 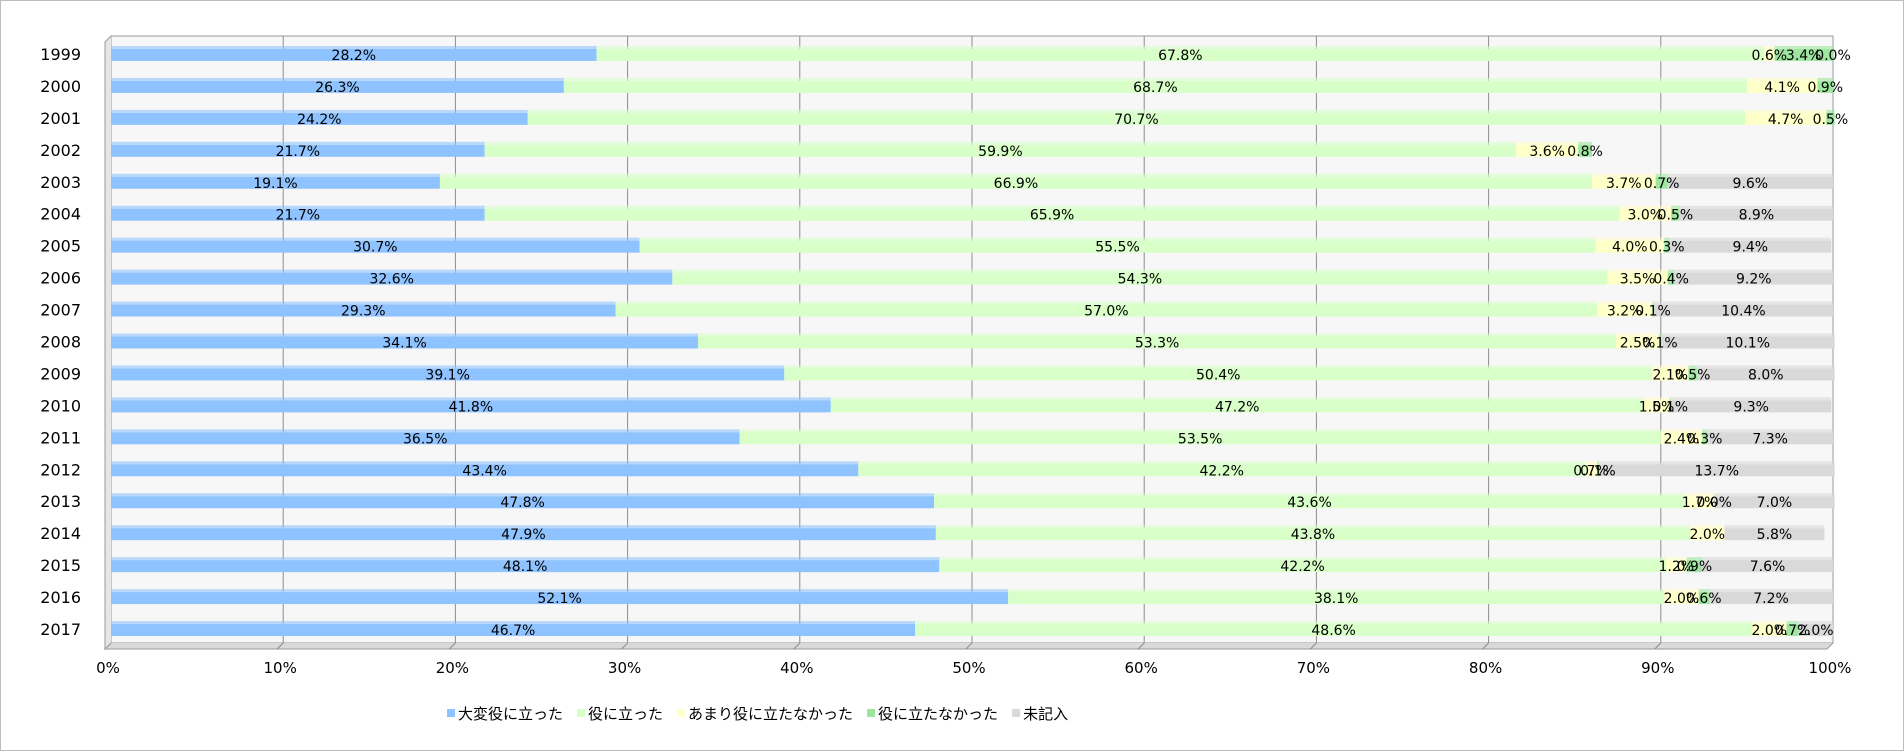 What do you see at coordinates (60, 214) in the screenshot?
I see `y-category-label: 2004` at bounding box center [60, 214].